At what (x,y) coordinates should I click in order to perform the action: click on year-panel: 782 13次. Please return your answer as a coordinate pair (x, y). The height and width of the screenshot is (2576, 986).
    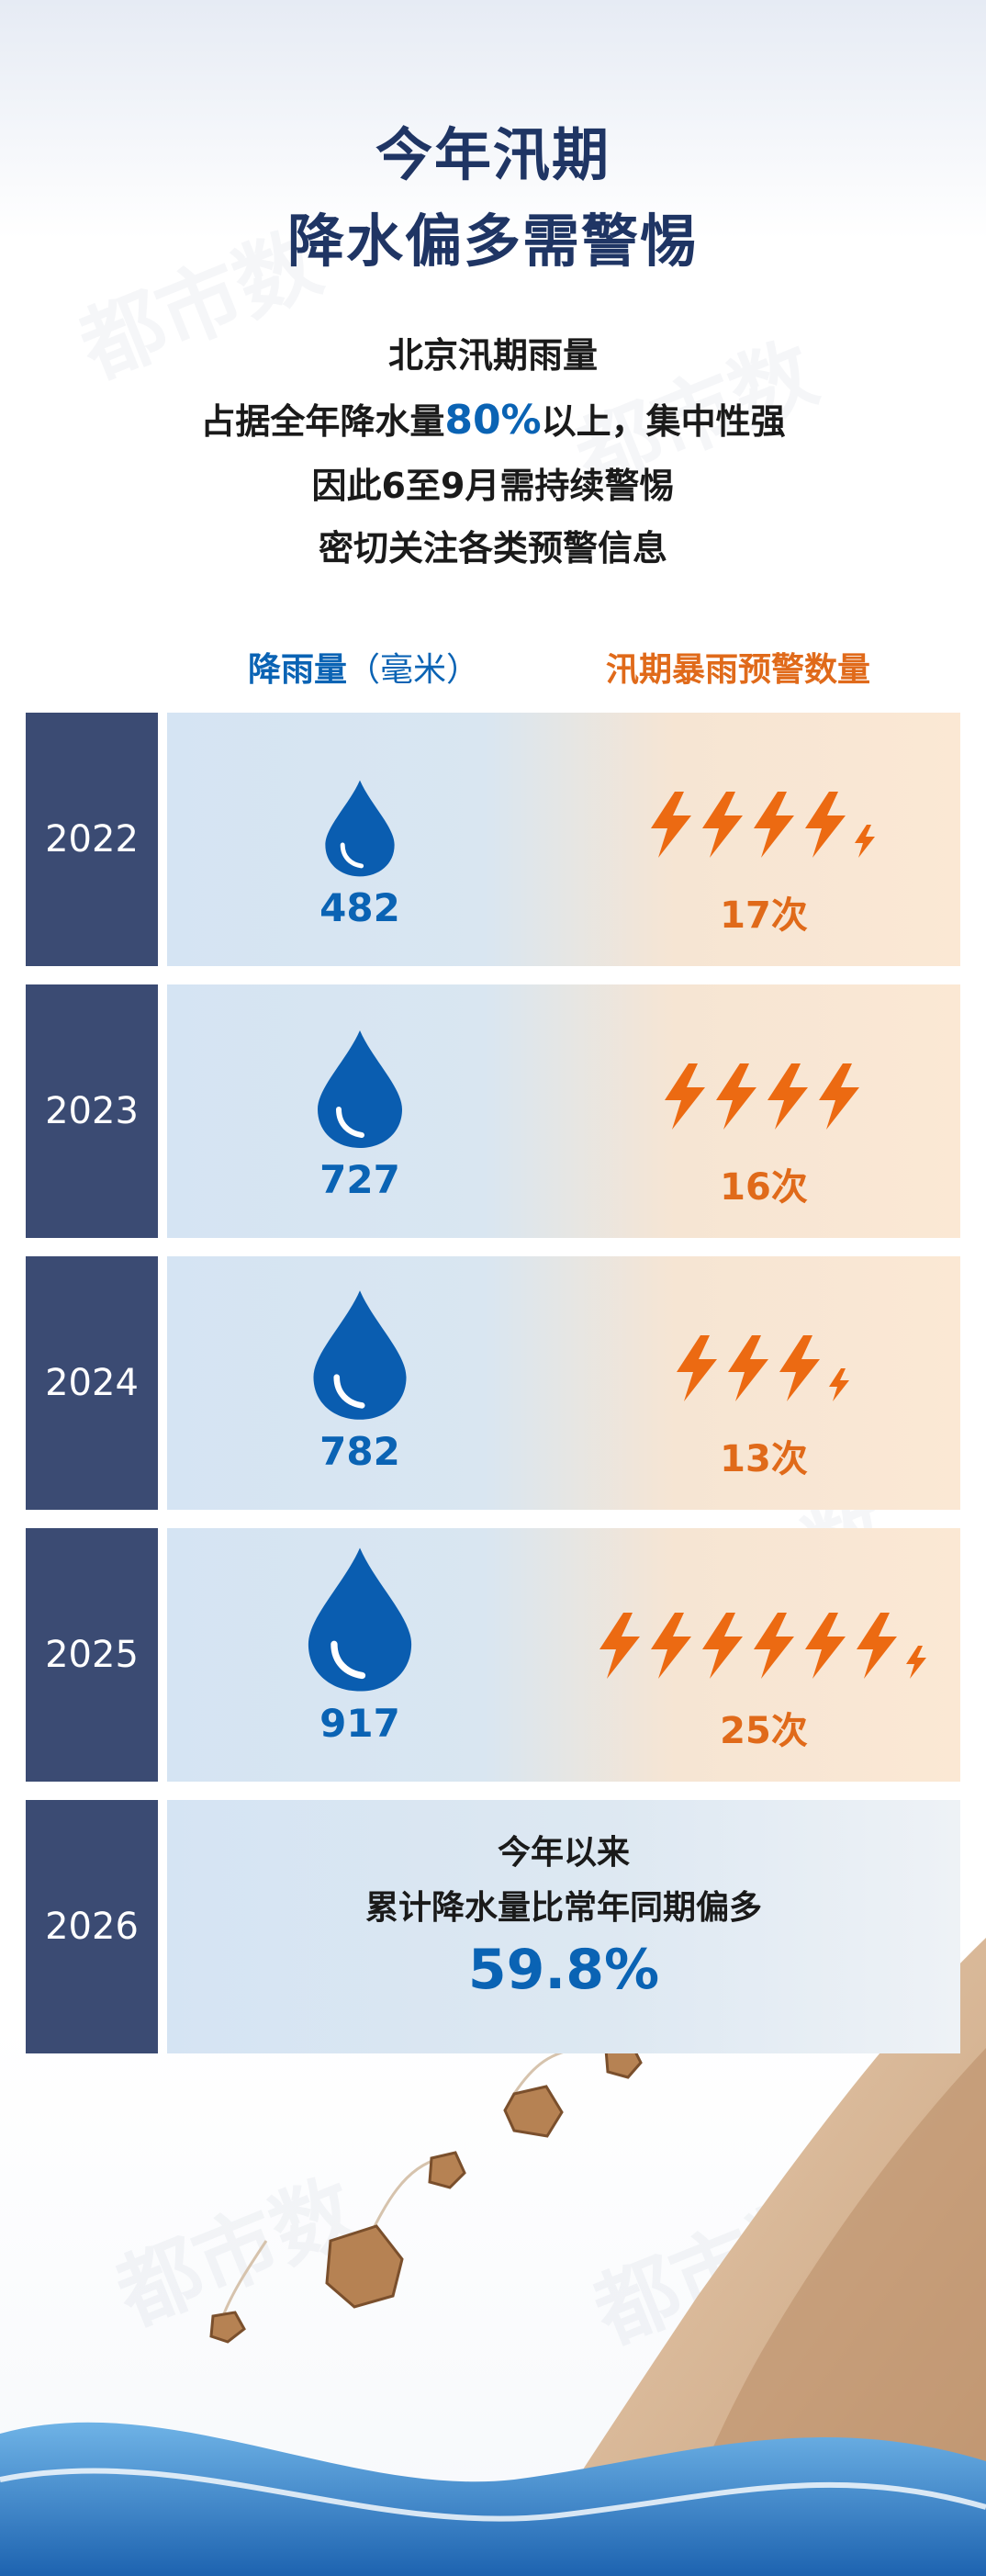
    Looking at the image, I should click on (563, 1383).